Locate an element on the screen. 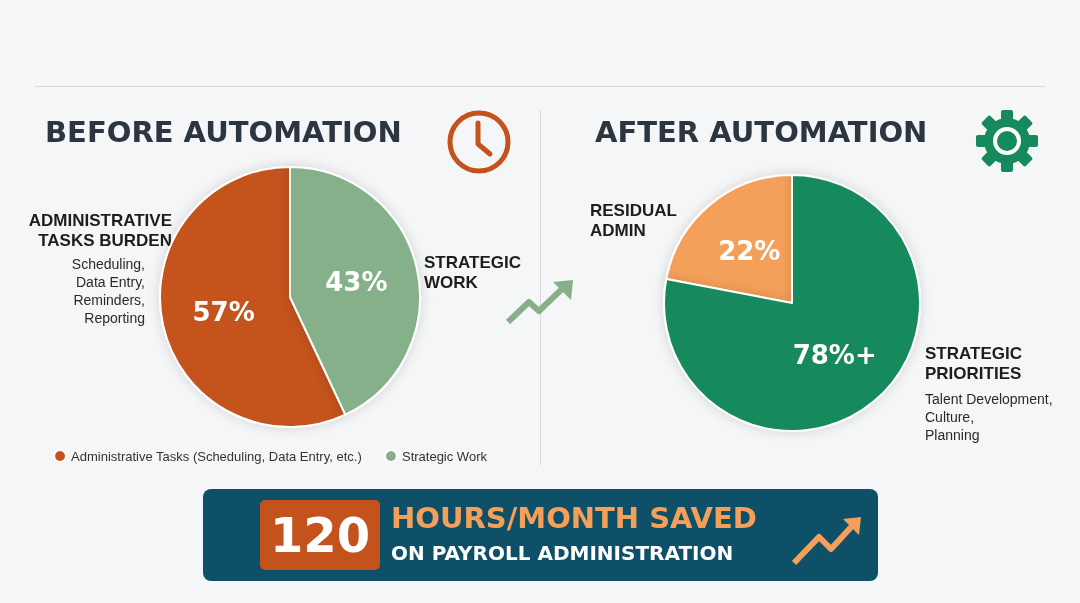  chart-title: AFTER AUTOMATION is located at coordinates (761, 131).